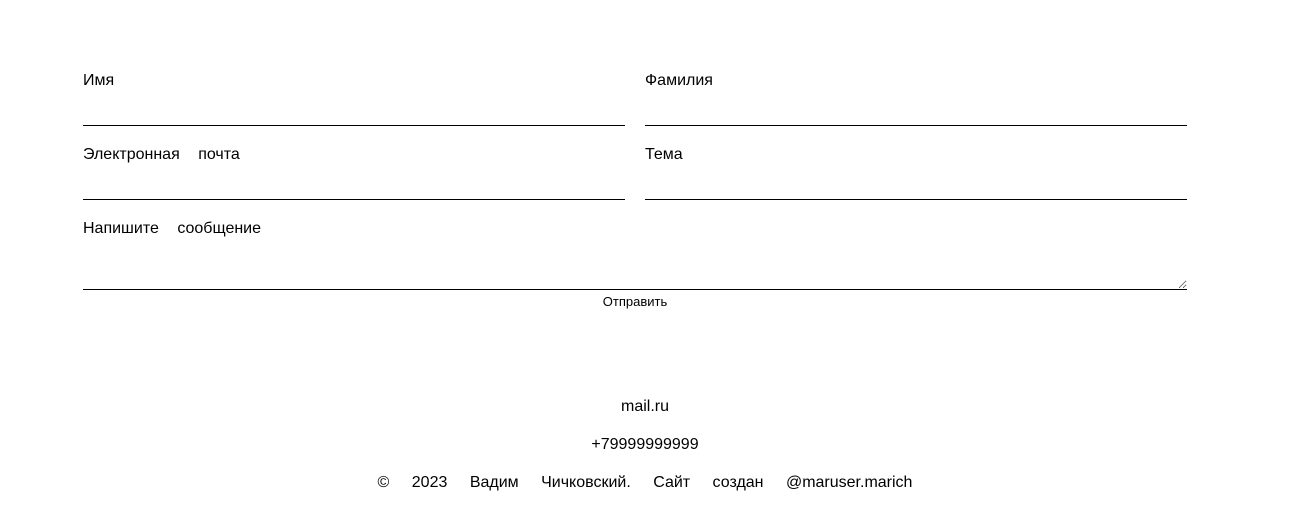 The width and height of the screenshot is (1290, 522). I want to click on message-field-group: Напишите сообщение, so click(635, 254).